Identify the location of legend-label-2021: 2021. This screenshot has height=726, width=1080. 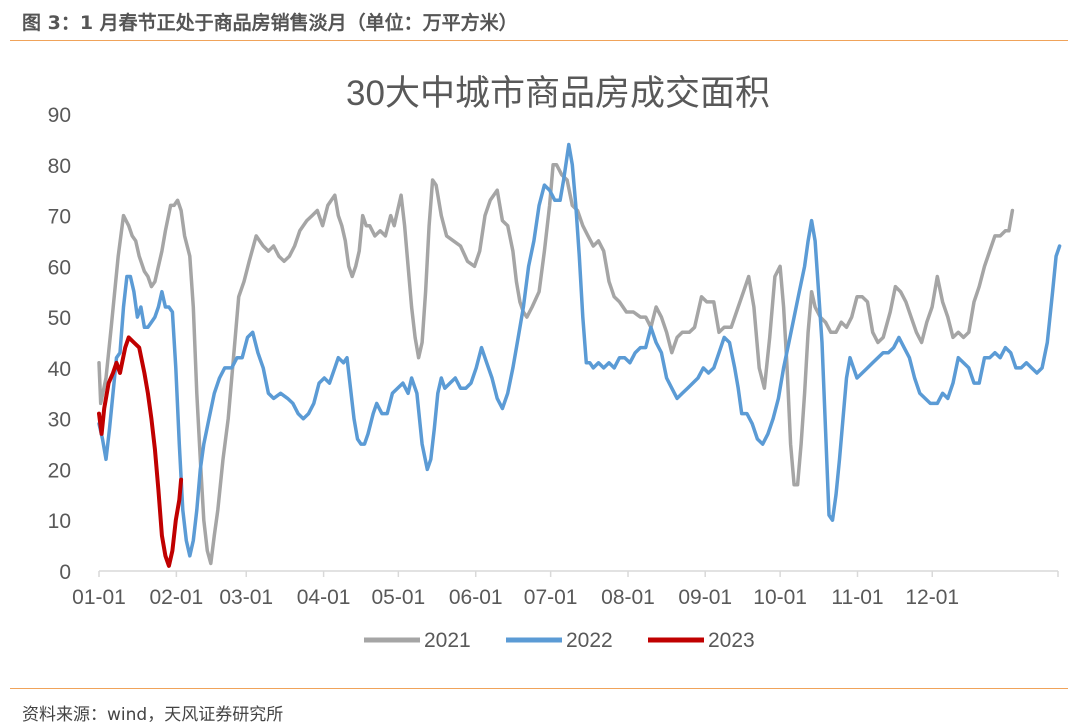
(447, 640).